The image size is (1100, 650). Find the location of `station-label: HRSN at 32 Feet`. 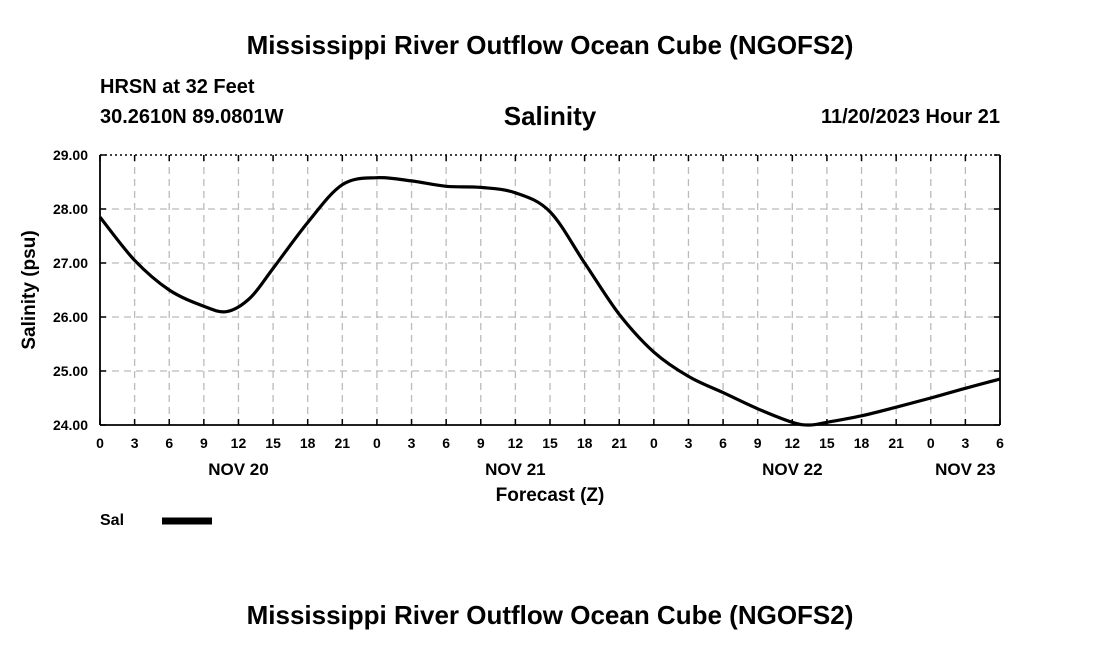

station-label: HRSN at 32 Feet is located at coordinates (177, 87).